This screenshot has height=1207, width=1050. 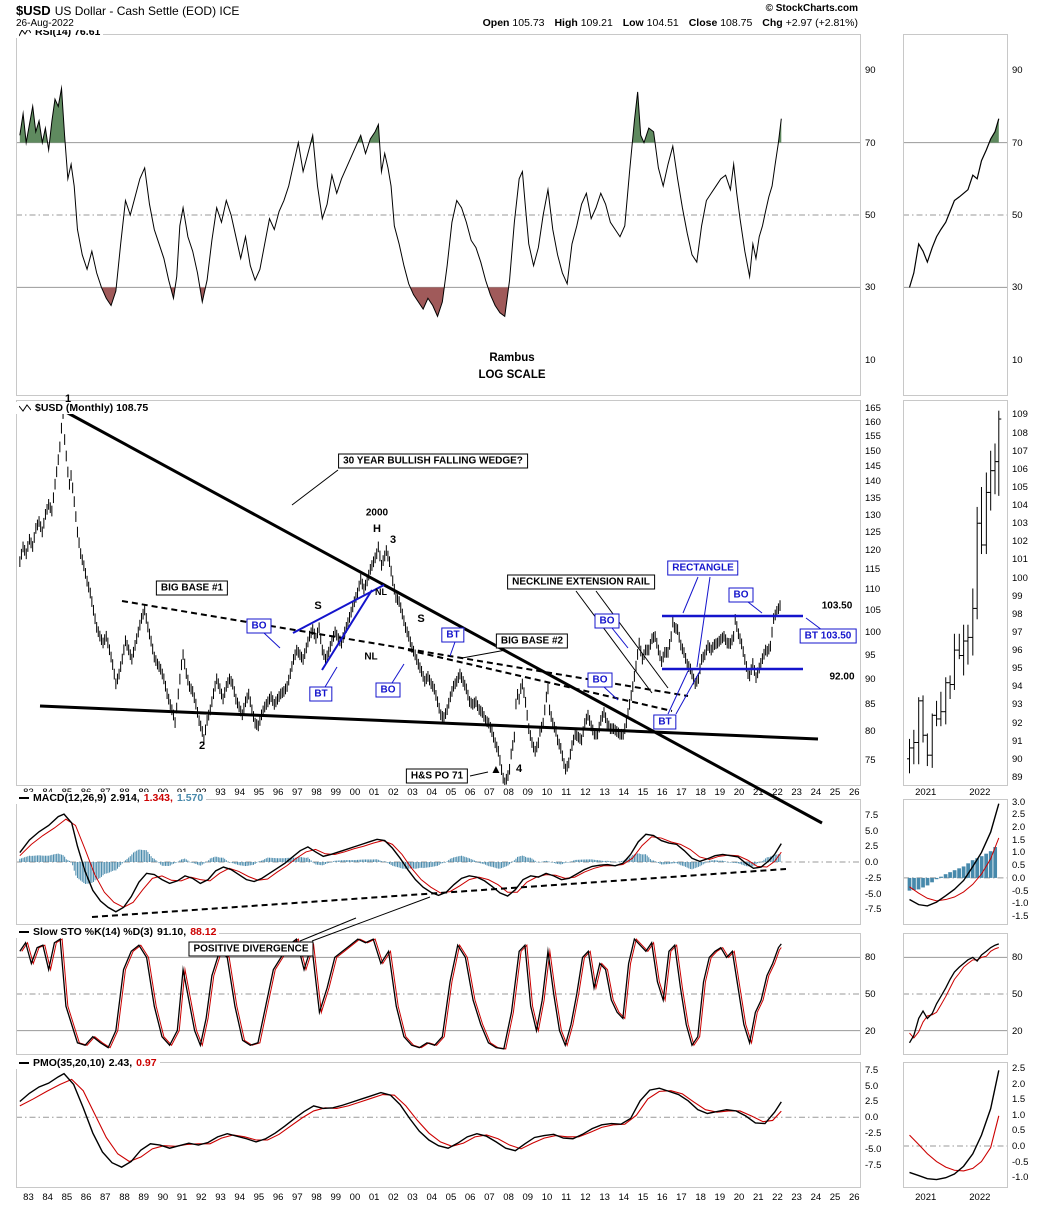 What do you see at coordinates (512, 375) in the screenshot?
I see `watermark-scale-note: LOG SCALE` at bounding box center [512, 375].